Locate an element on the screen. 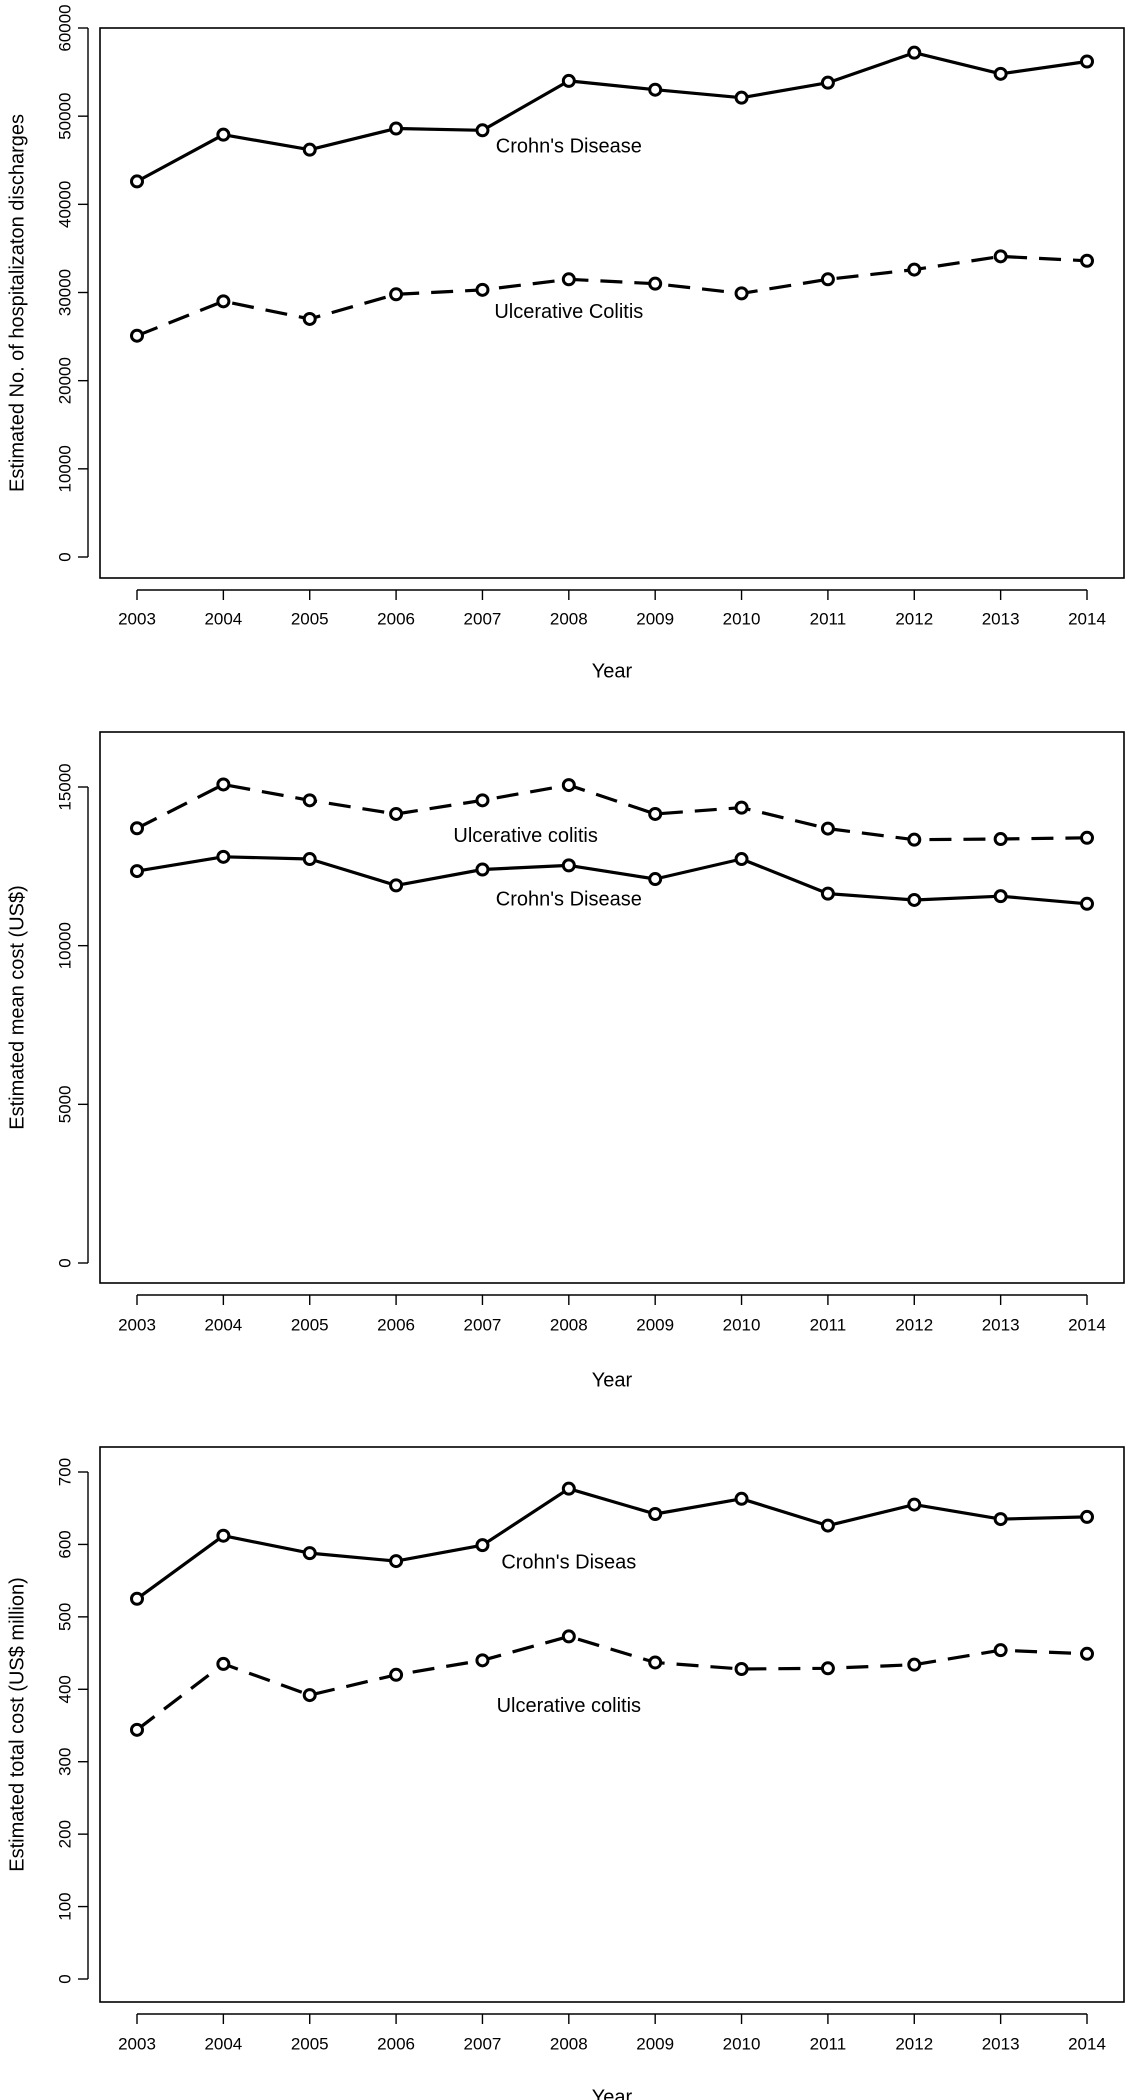 Image resolution: width=1127 pixels, height=2100 pixels. series-dashed: Ulcerative Colitis is located at coordinates (612, 296).